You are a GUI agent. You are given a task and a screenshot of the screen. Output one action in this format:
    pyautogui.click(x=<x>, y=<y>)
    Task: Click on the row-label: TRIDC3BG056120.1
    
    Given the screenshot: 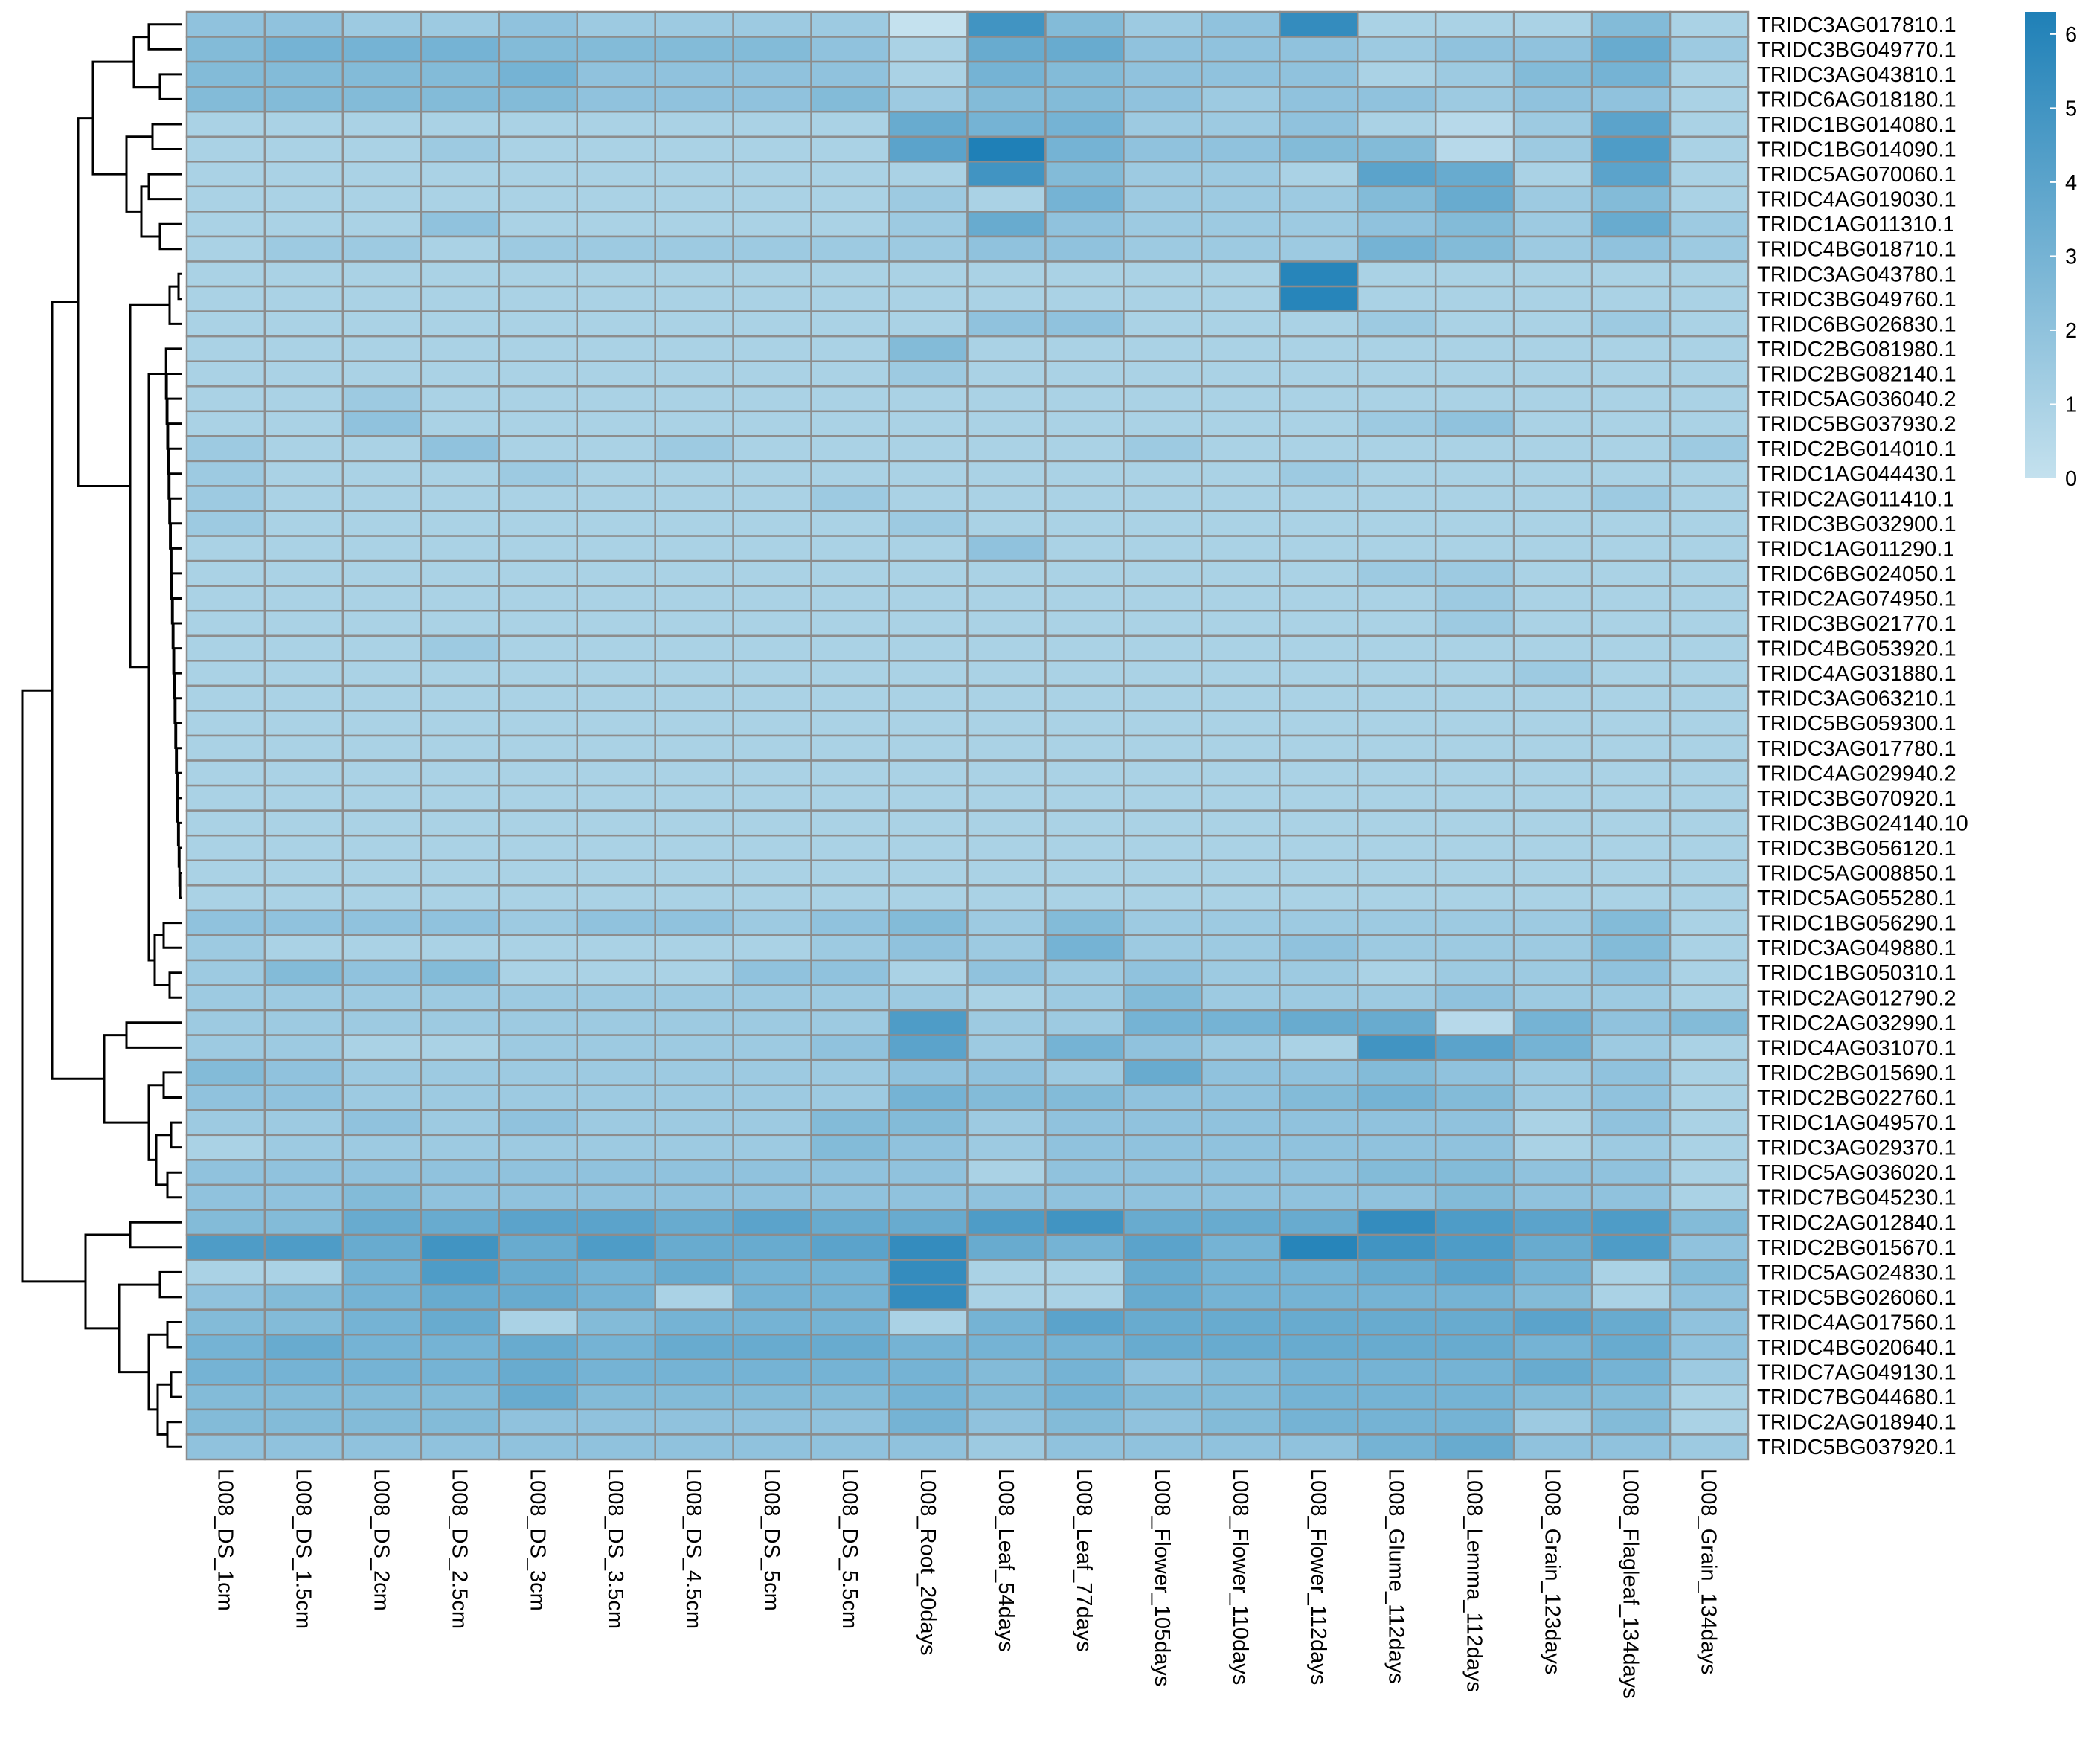 What is the action you would take?
    pyautogui.click(x=1856, y=849)
    